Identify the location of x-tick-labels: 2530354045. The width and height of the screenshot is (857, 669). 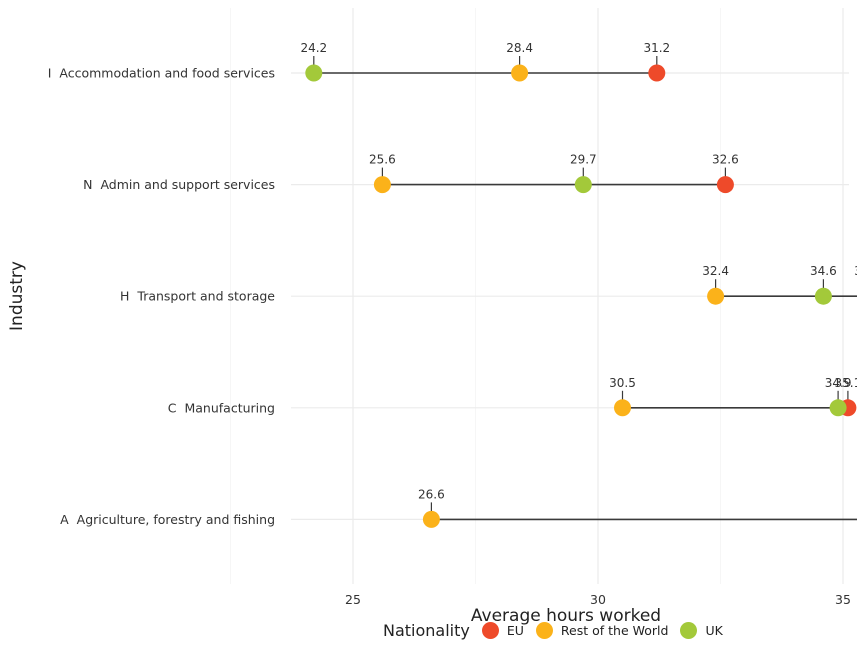
(598, 599).